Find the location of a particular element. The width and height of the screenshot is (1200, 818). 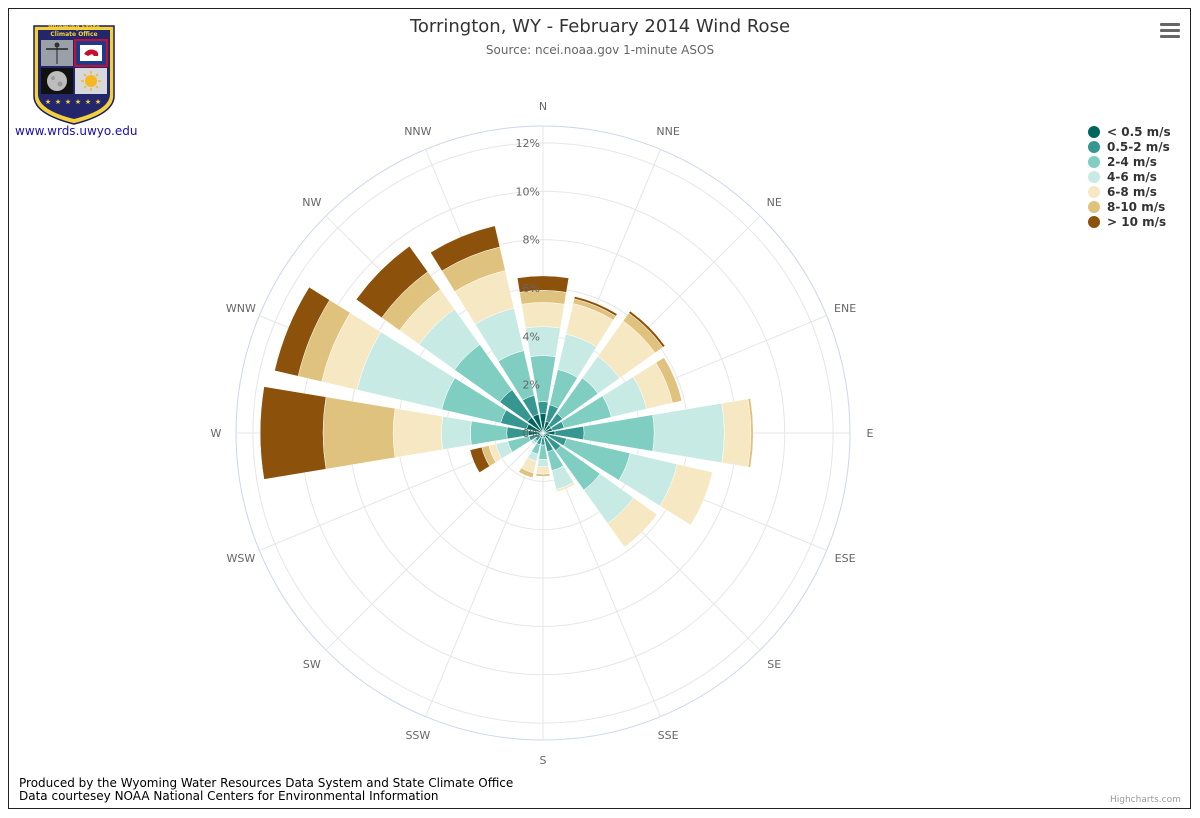

legend-item: > 10 m/s is located at coordinates (1129, 221).